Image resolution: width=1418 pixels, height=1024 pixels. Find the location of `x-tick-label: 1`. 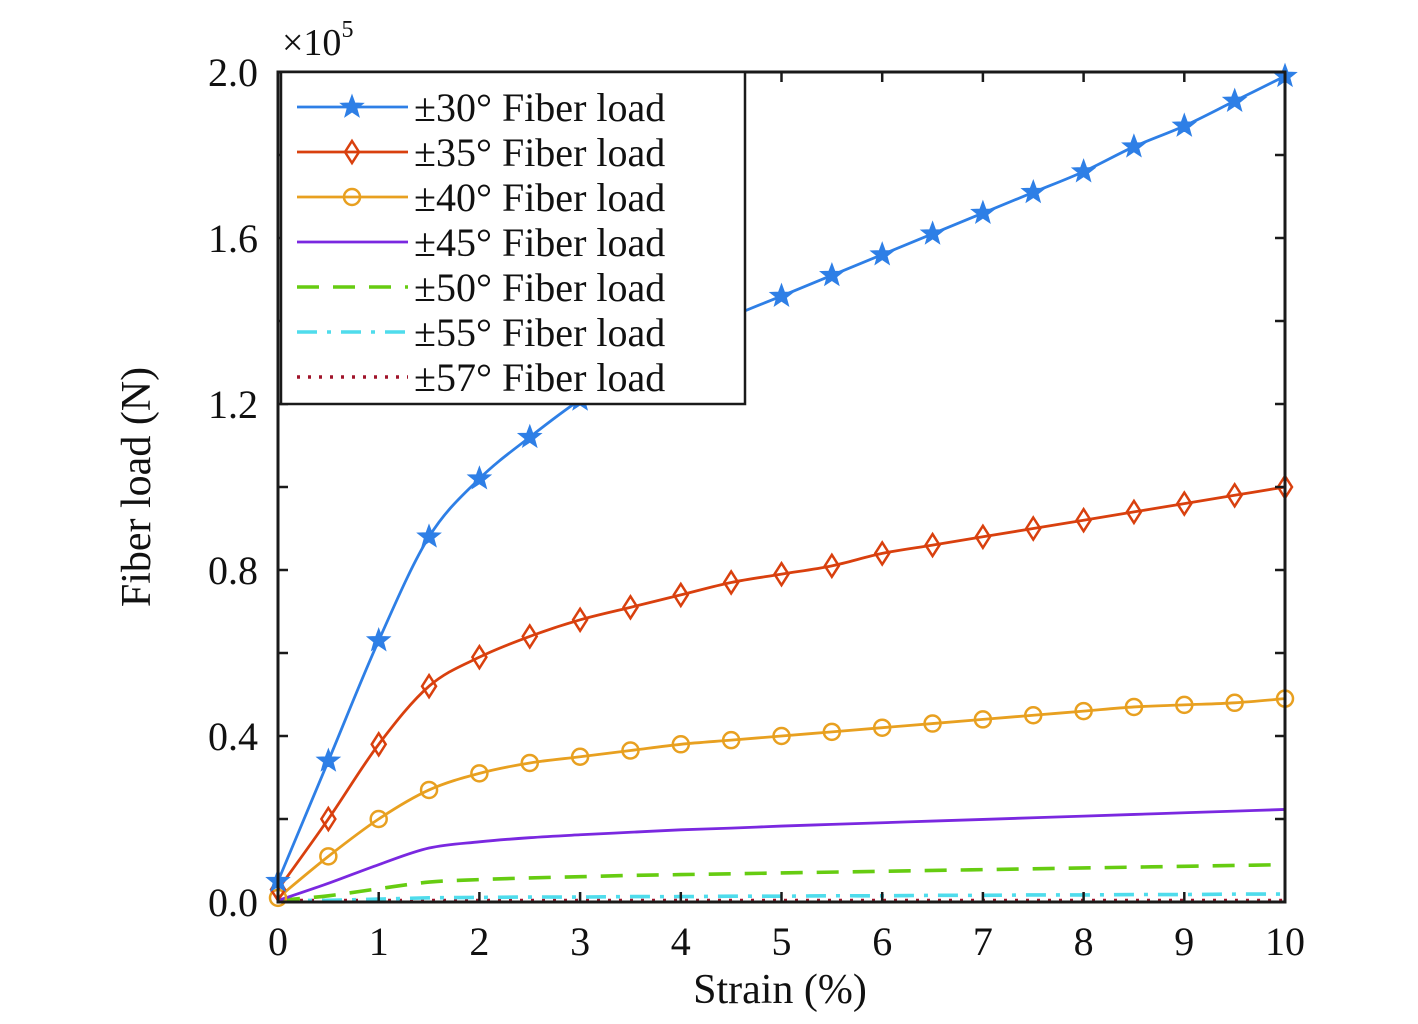

x-tick-label: 1 is located at coordinates (379, 941).